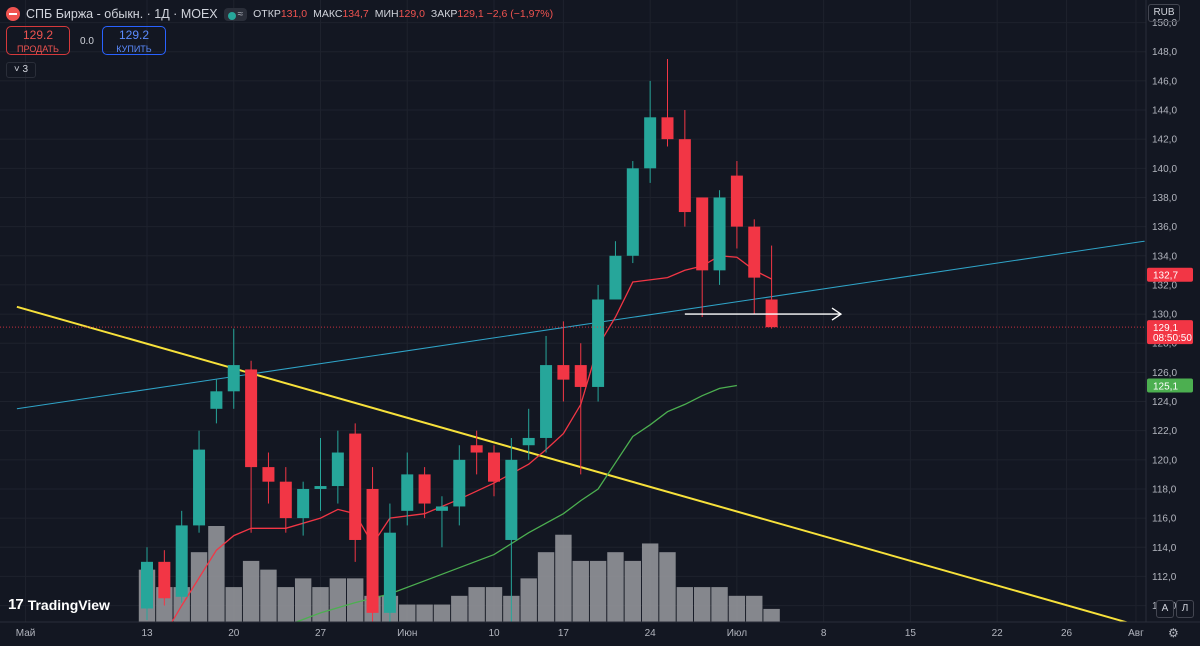 The image size is (1200, 646). What do you see at coordinates (1165, 386) in the screenshot?
I see `price-marker-label: 125,1` at bounding box center [1165, 386].